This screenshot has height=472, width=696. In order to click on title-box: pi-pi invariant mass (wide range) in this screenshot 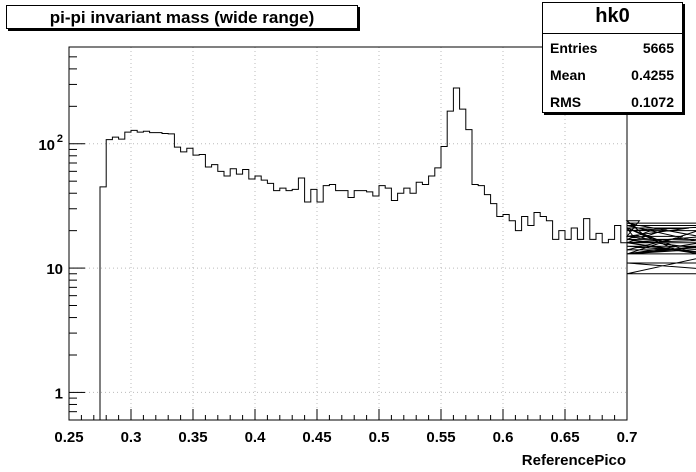, I will do `click(182, 17)`.